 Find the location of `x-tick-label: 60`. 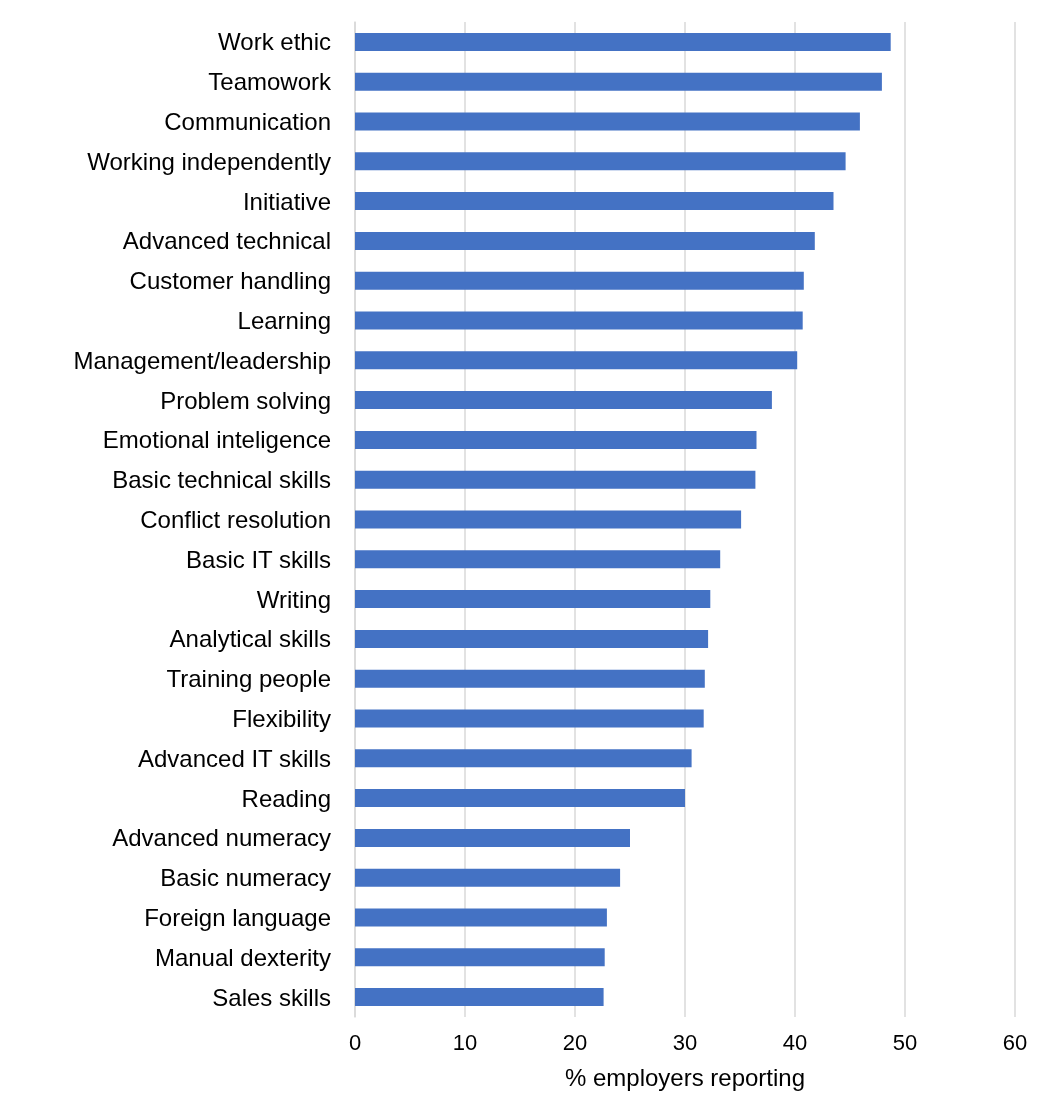

x-tick-label: 60 is located at coordinates (1015, 1042).